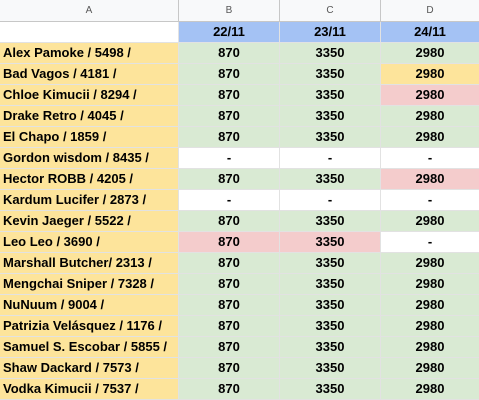 The image size is (479, 400). I want to click on cell-player-name: Bad Vagos / 4181 /, so click(89, 74).